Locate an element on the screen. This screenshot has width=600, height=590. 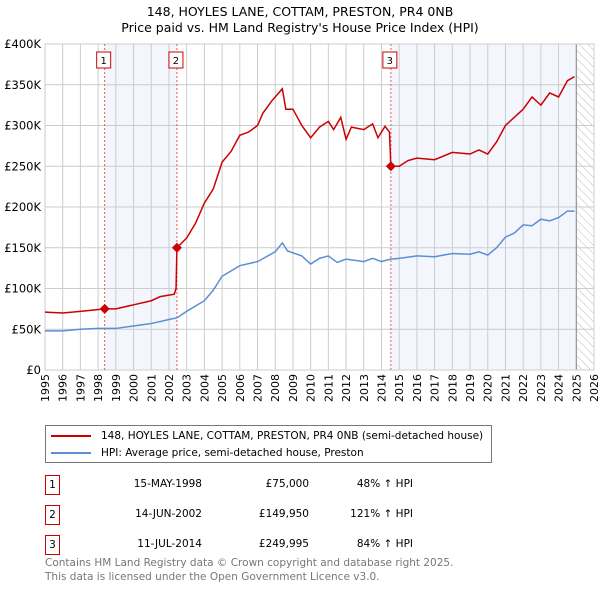
x-tick-label: 2017 is located at coordinates (435, 388).